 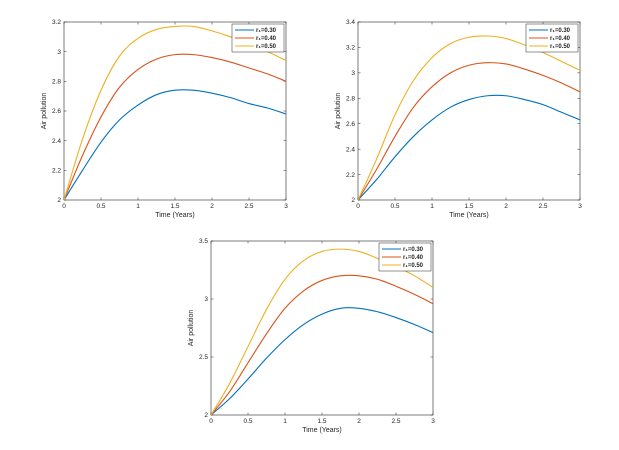 I want to click on y-tick-label: 2.5, so click(x=203, y=357).